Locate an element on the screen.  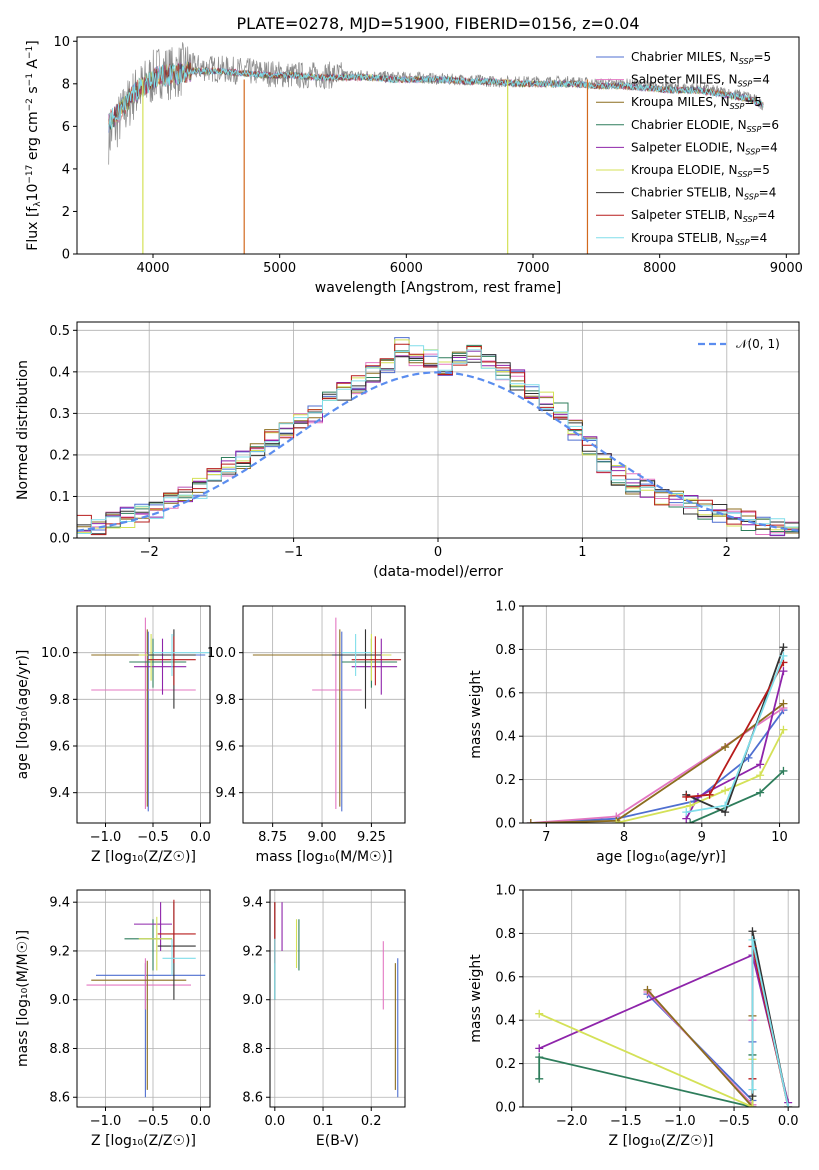
legend-label: Salpeter ELODIE, NSSP=4 is located at coordinates (704, 148).